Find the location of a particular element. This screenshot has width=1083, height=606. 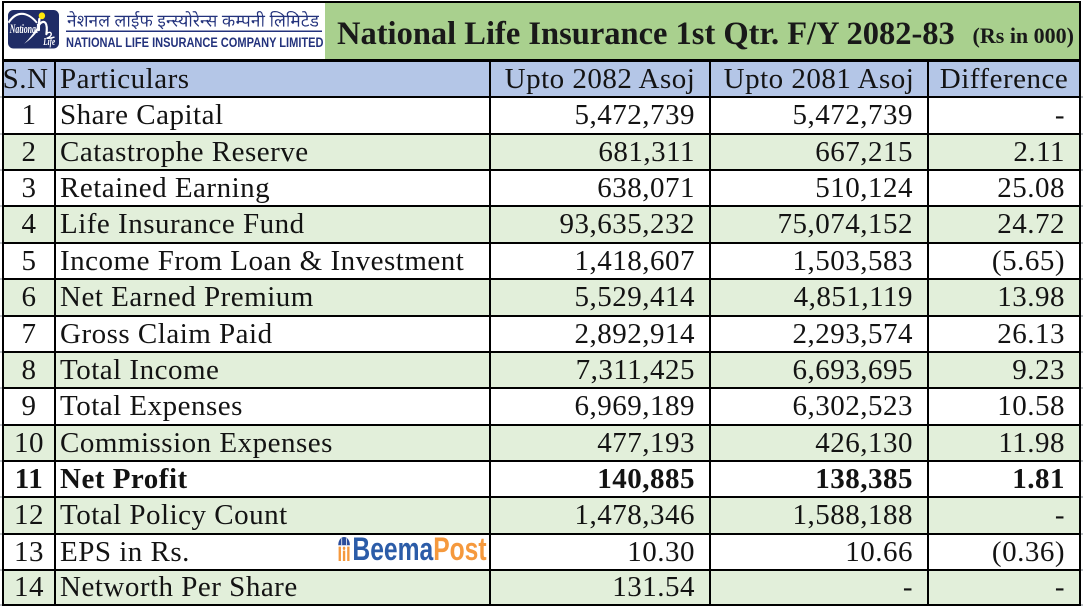

svg-text: Life is located at coordinates (49, 42).